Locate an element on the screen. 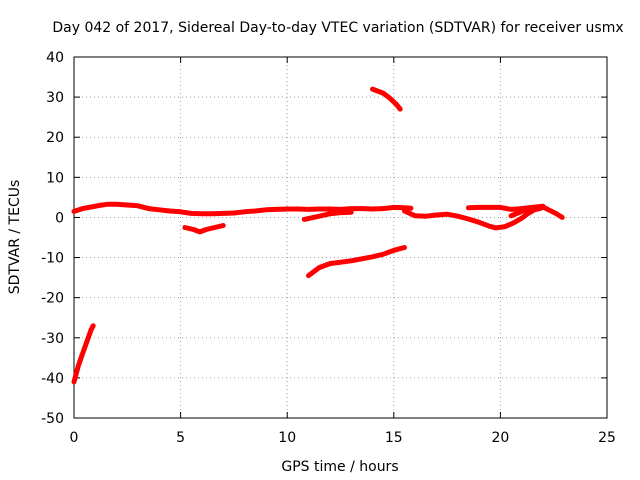 The width and height of the screenshot is (640, 480). x-tick-label: 10 is located at coordinates (287, 438).